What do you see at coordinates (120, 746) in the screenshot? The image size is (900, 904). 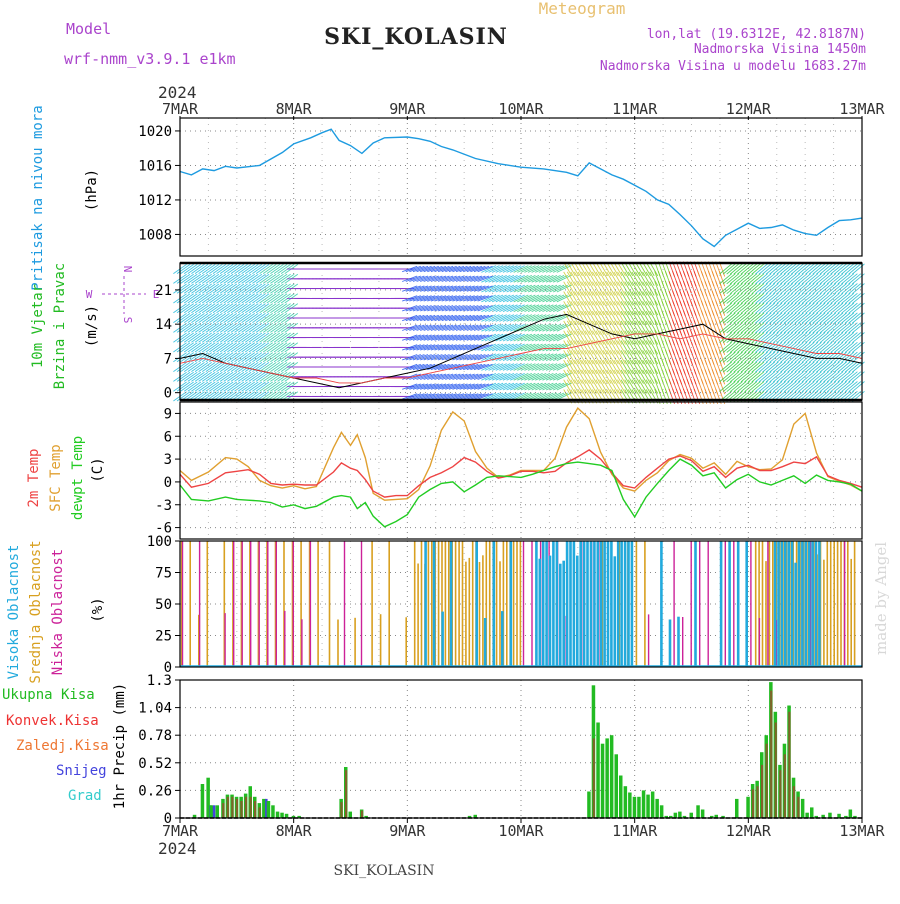 I see `precip-ylabel: 1hr Precip (mm)` at bounding box center [120, 746].